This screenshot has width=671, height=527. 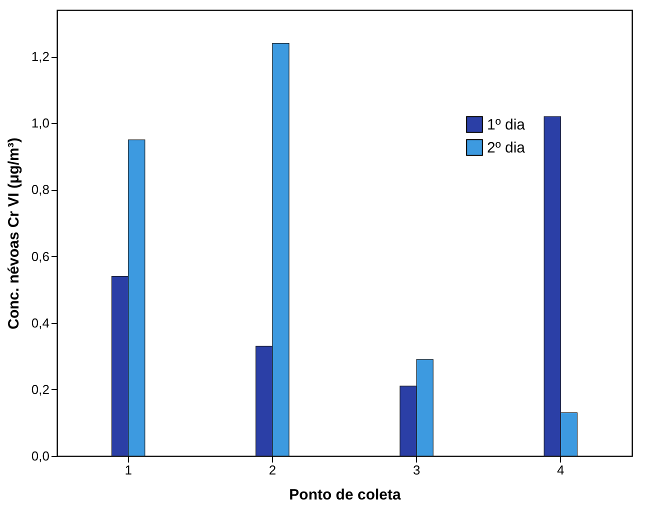 I want to click on y-tick-label: 0,0, so click(x=40, y=456).